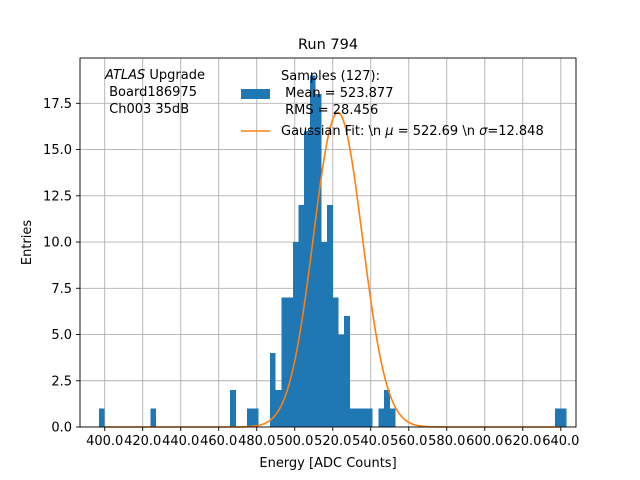 Image resolution: width=640 pixels, height=480 pixels. Describe the element at coordinates (255, 94) in the screenshot. I see `legend-histogram-swatch` at that location.